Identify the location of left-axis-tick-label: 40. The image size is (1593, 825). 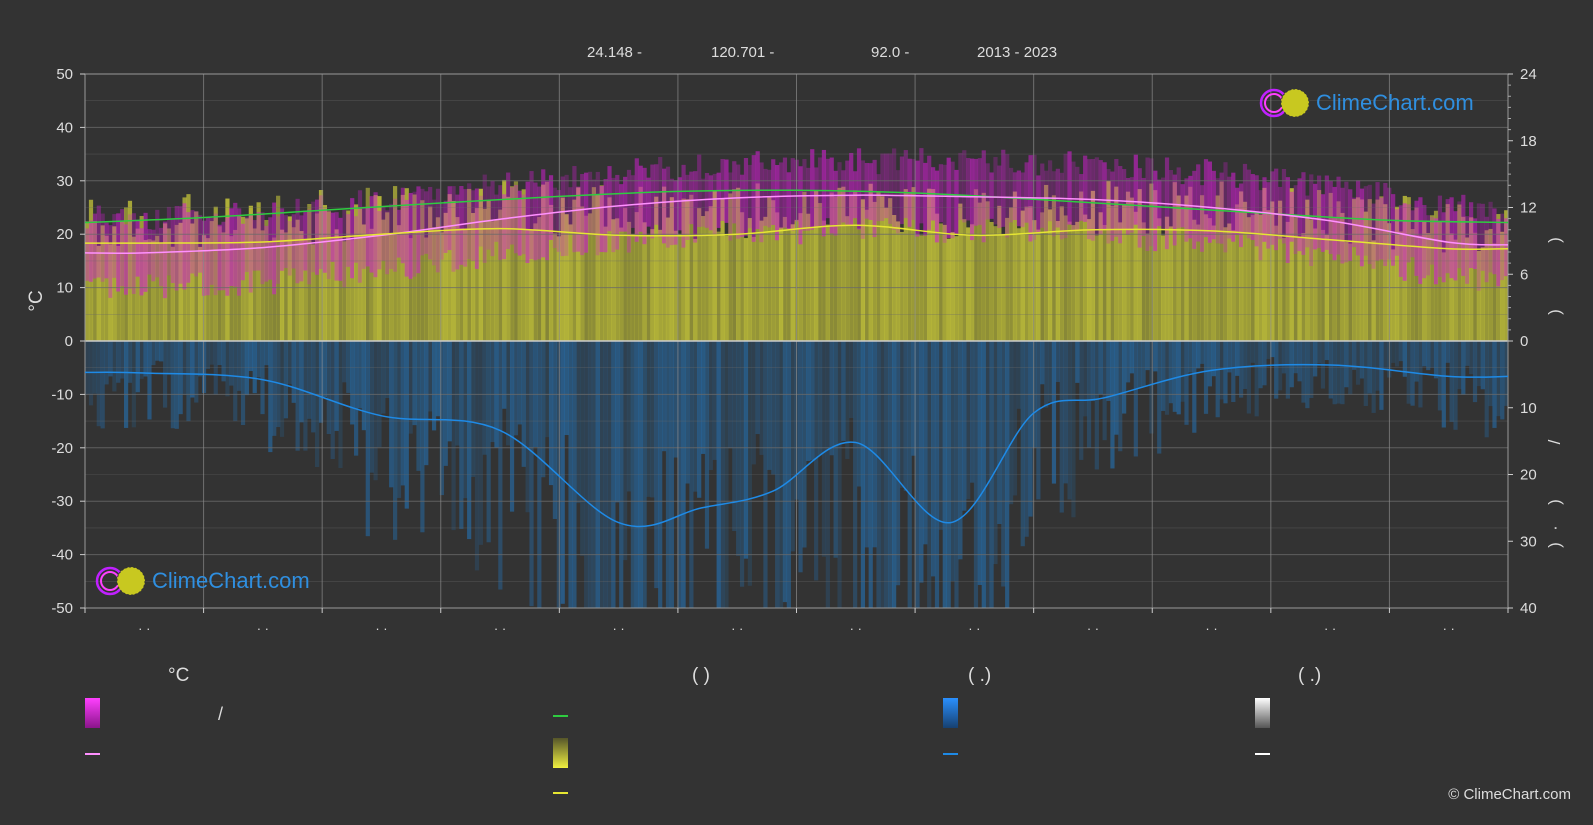
(64, 127).